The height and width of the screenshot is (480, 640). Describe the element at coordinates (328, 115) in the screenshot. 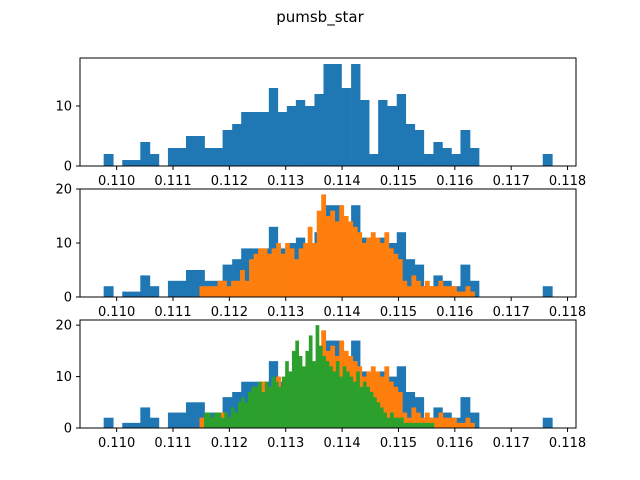

I see `series-1-bars` at that location.